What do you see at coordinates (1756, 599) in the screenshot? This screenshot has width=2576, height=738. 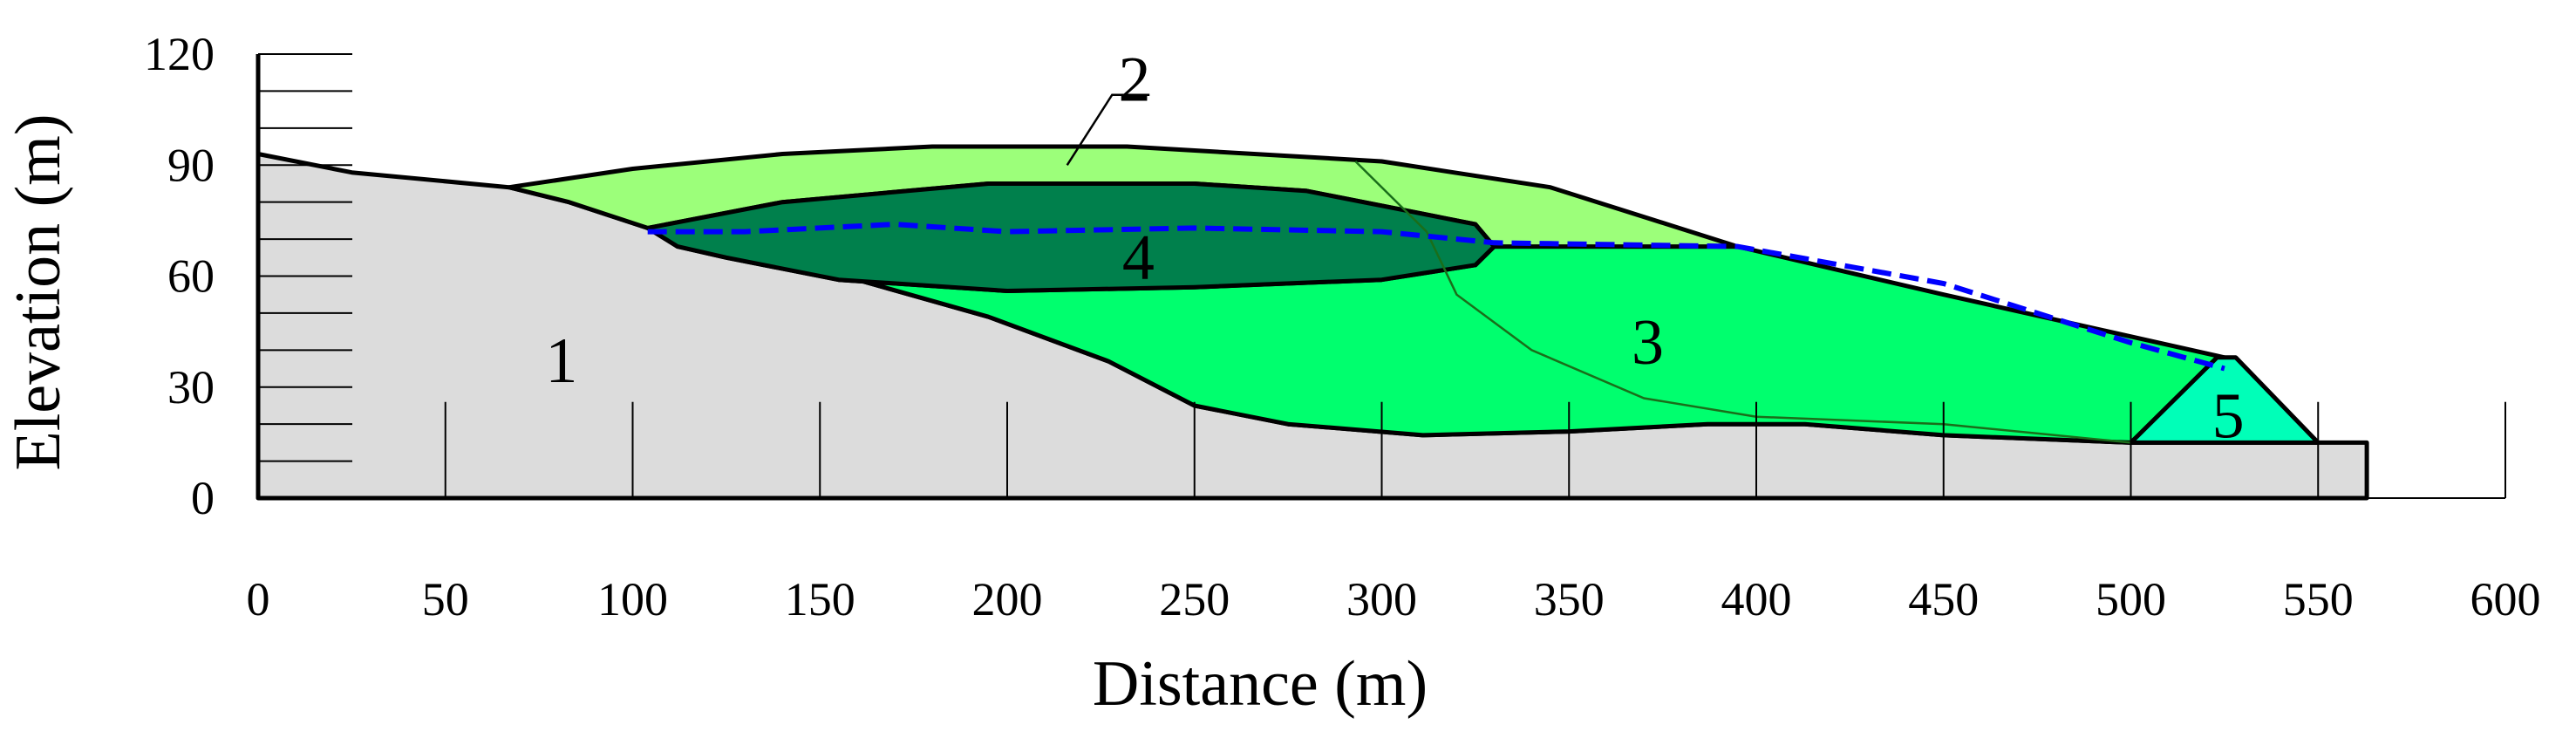 I see `x-tick-label: 400` at bounding box center [1756, 599].